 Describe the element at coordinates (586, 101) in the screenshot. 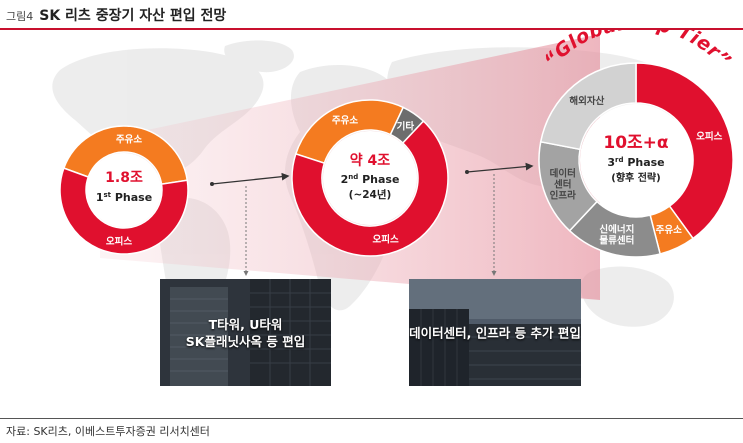

I see `phase-3-segment-5-label: 해외자산` at that location.